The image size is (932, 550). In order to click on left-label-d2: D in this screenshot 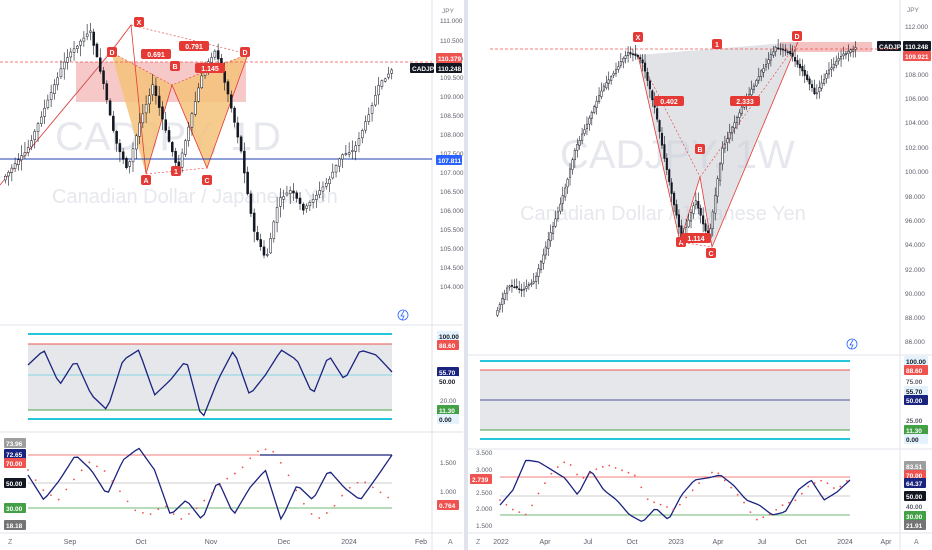, I will do `click(245, 52)`.